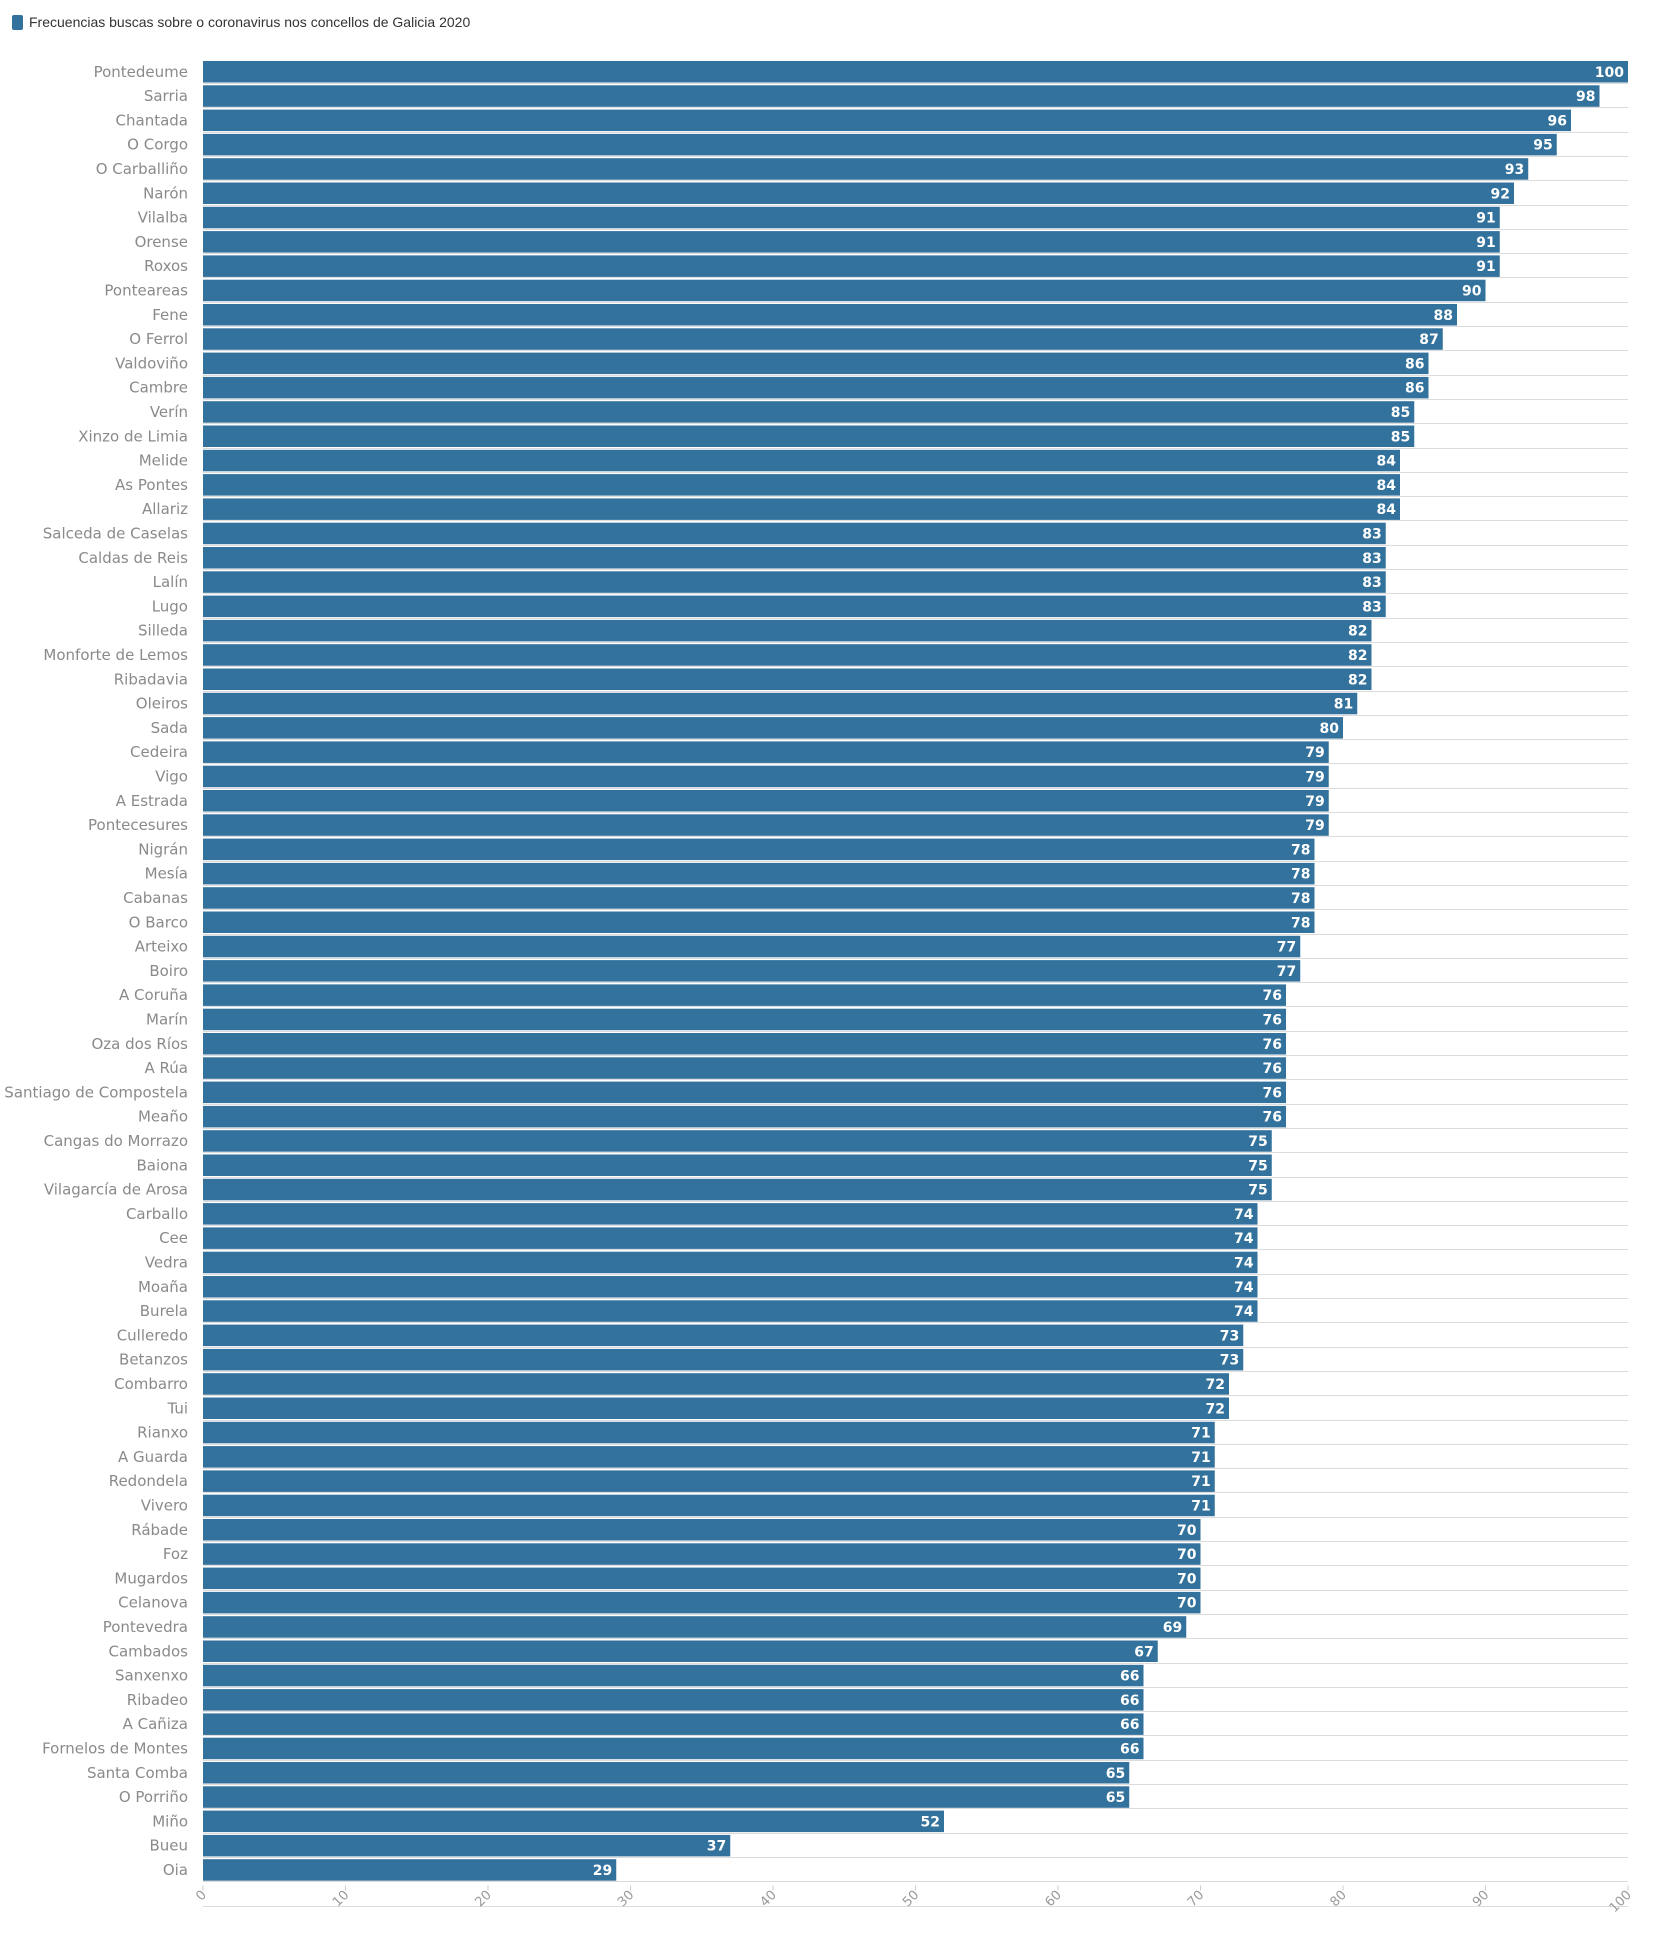  Describe the element at coordinates (168, 1846) in the screenshot. I see `category-label: Bueu` at that location.